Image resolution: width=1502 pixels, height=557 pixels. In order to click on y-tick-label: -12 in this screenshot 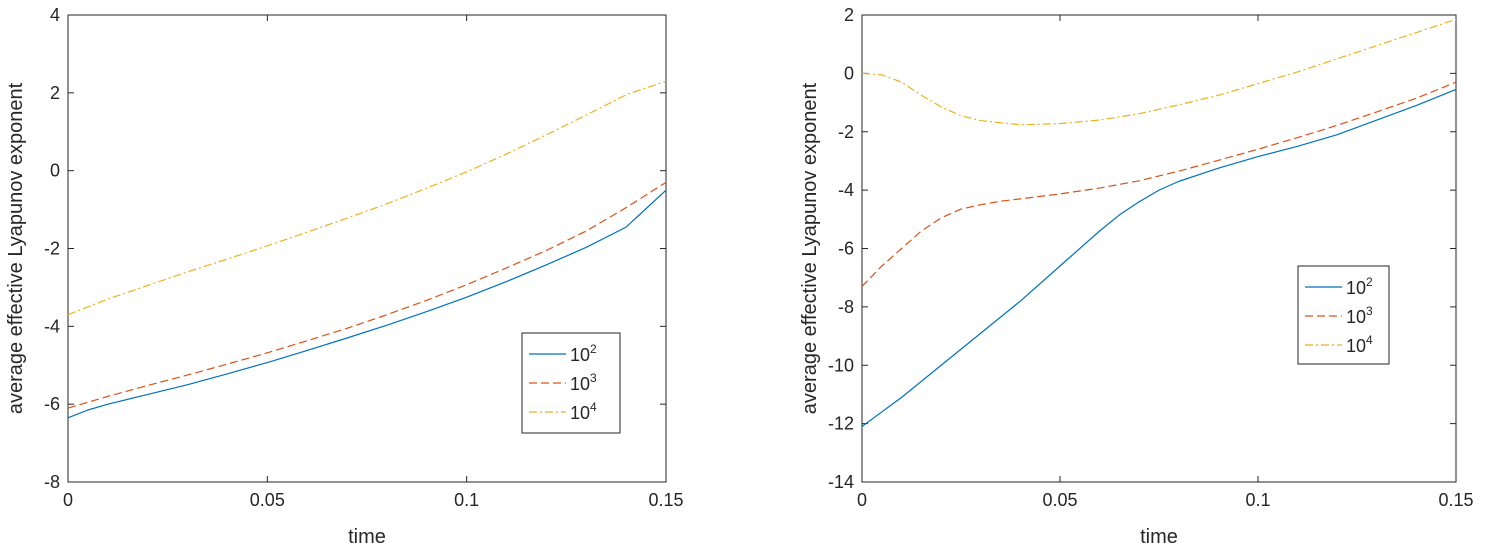, I will do `click(841, 424)`.